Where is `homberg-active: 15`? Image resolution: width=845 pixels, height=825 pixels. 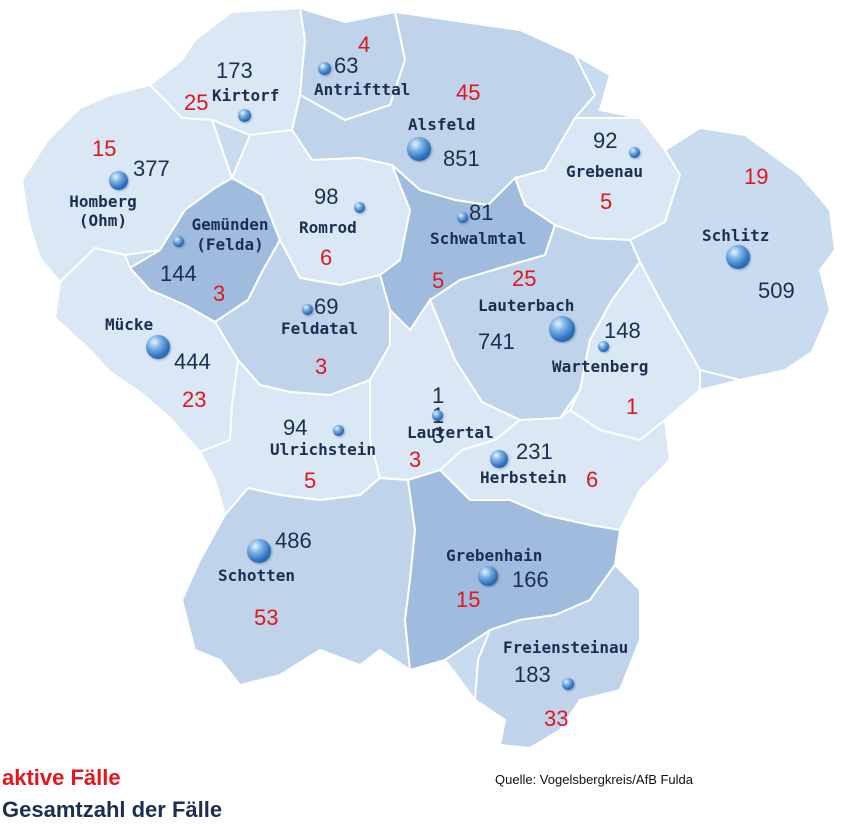 homberg-active: 15 is located at coordinates (104, 148).